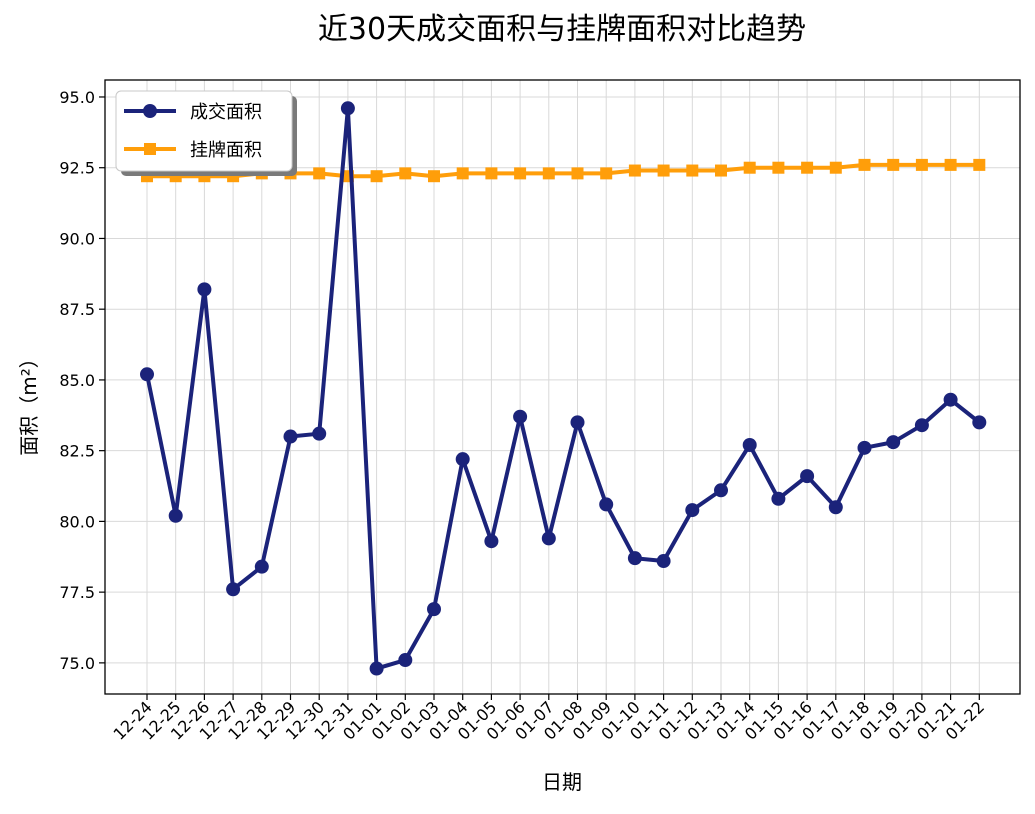  Describe the element at coordinates (29, 402) in the screenshot. I see `y-axis-label: 面积（m²）` at that location.